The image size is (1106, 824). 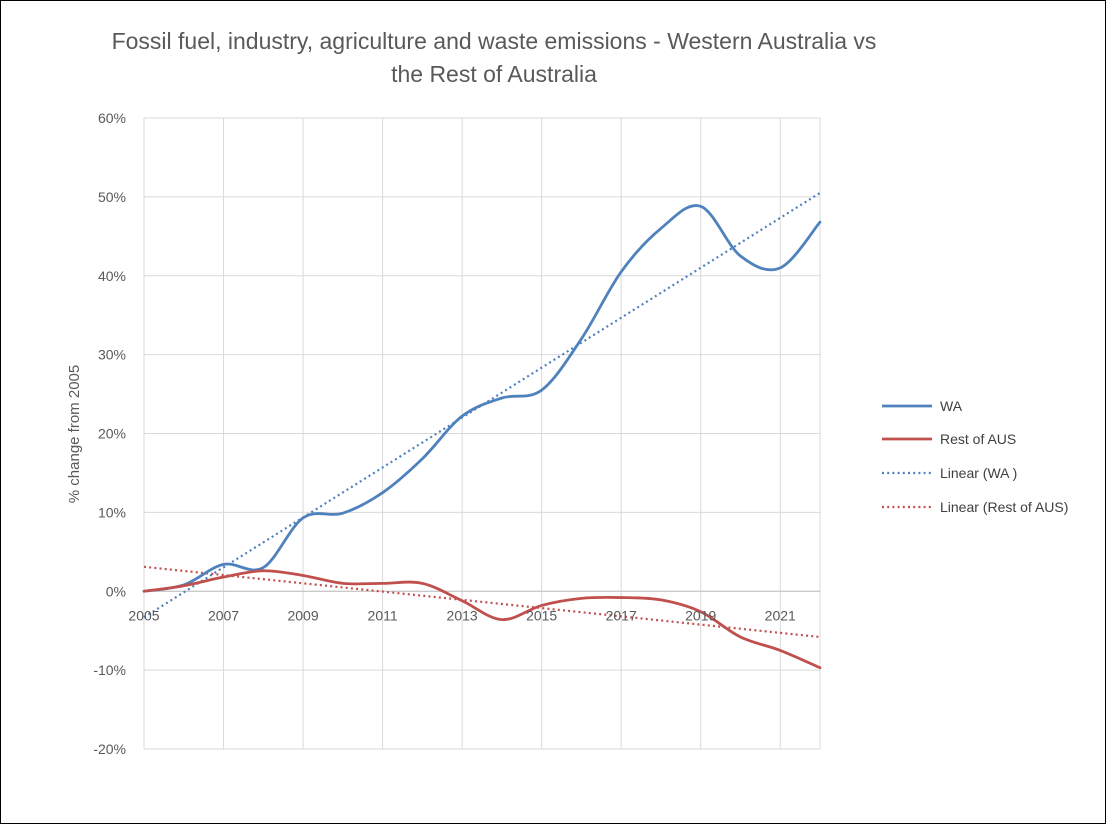 I want to click on legend-label-linear-rest-of-aus: Linear (Rest of AUS), so click(x=1004, y=507).